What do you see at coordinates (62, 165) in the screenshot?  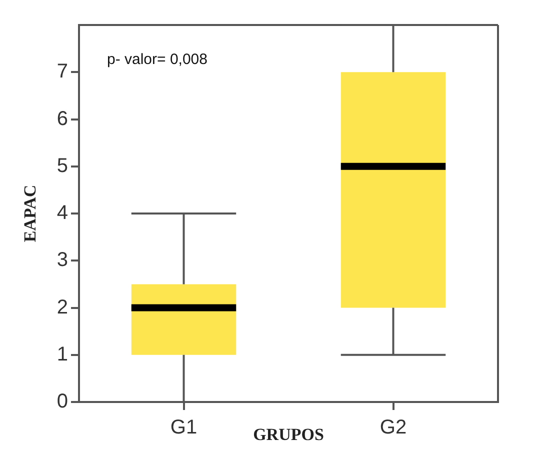 I see `y-tick-label: 5` at bounding box center [62, 165].